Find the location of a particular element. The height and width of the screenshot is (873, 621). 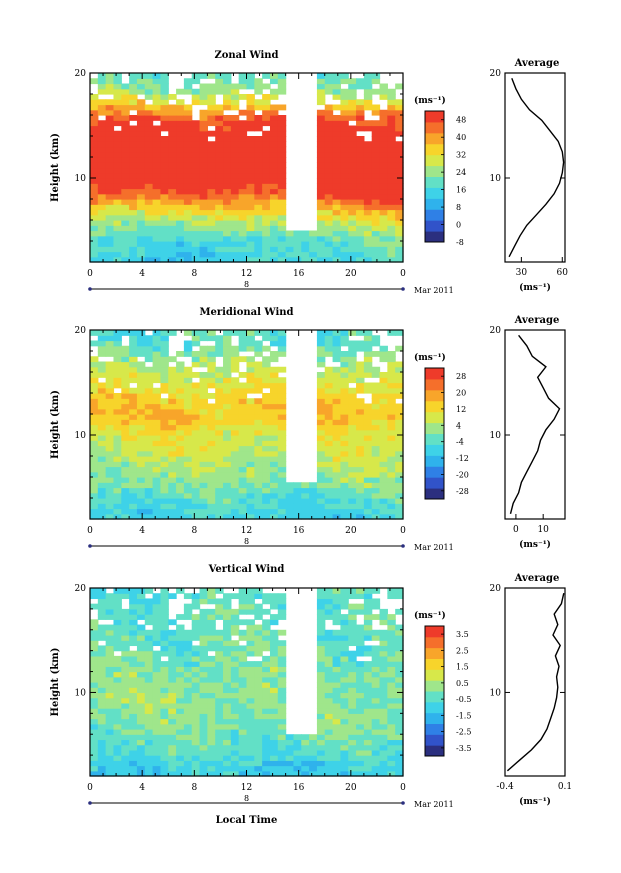

y-tick-label: 20 is located at coordinates (81, 331).